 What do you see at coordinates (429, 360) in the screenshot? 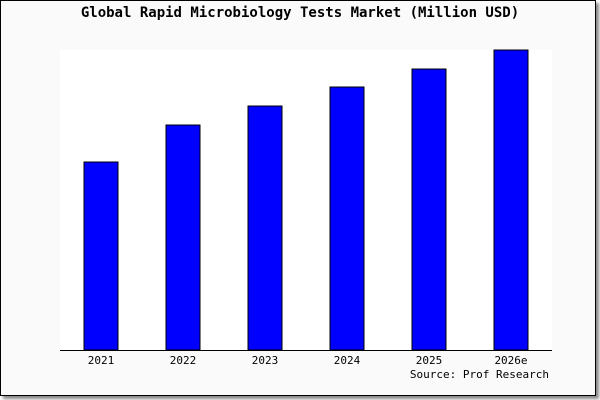
I see `x-tick-label: 2025` at bounding box center [429, 360].